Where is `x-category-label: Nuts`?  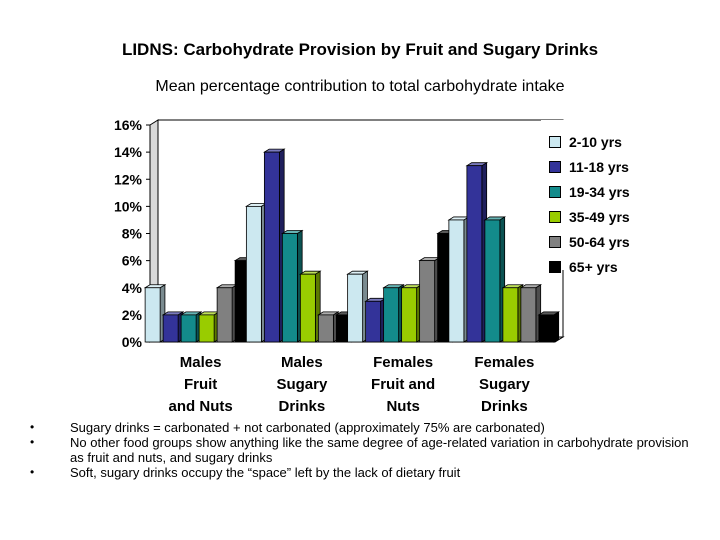 x-category-label: Nuts is located at coordinates (402, 406).